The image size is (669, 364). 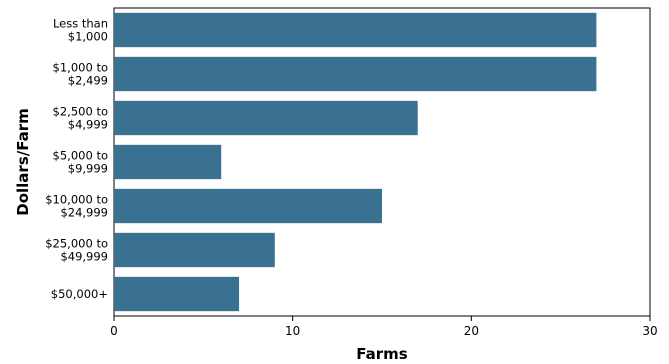 I want to click on category-label: $2,500 to $4,999, so click(x=80, y=118).